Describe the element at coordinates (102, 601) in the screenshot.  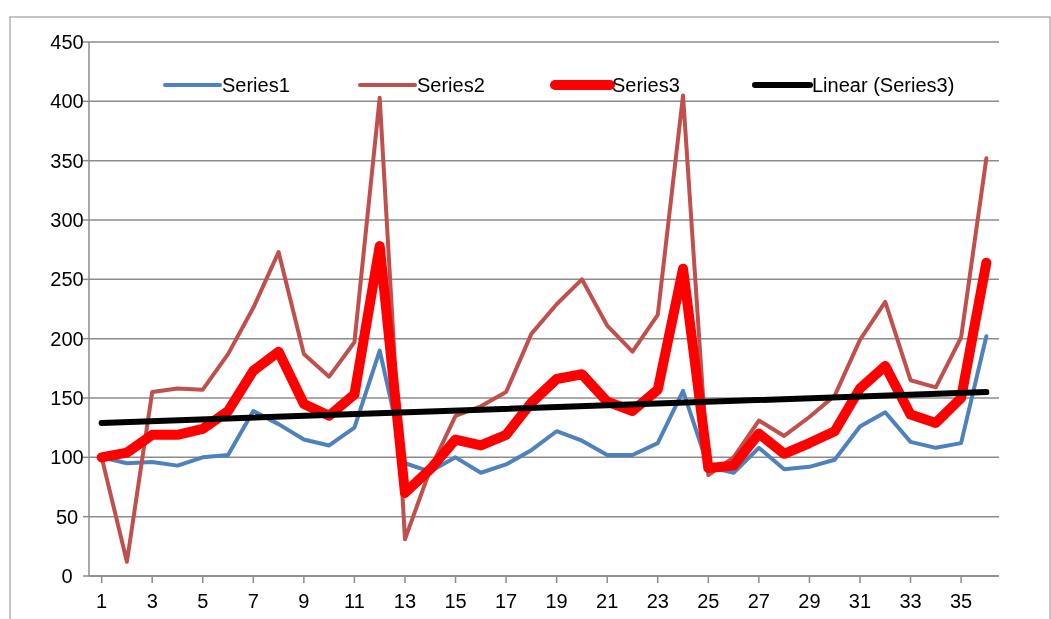
I see `x-tick-label: 1` at that location.